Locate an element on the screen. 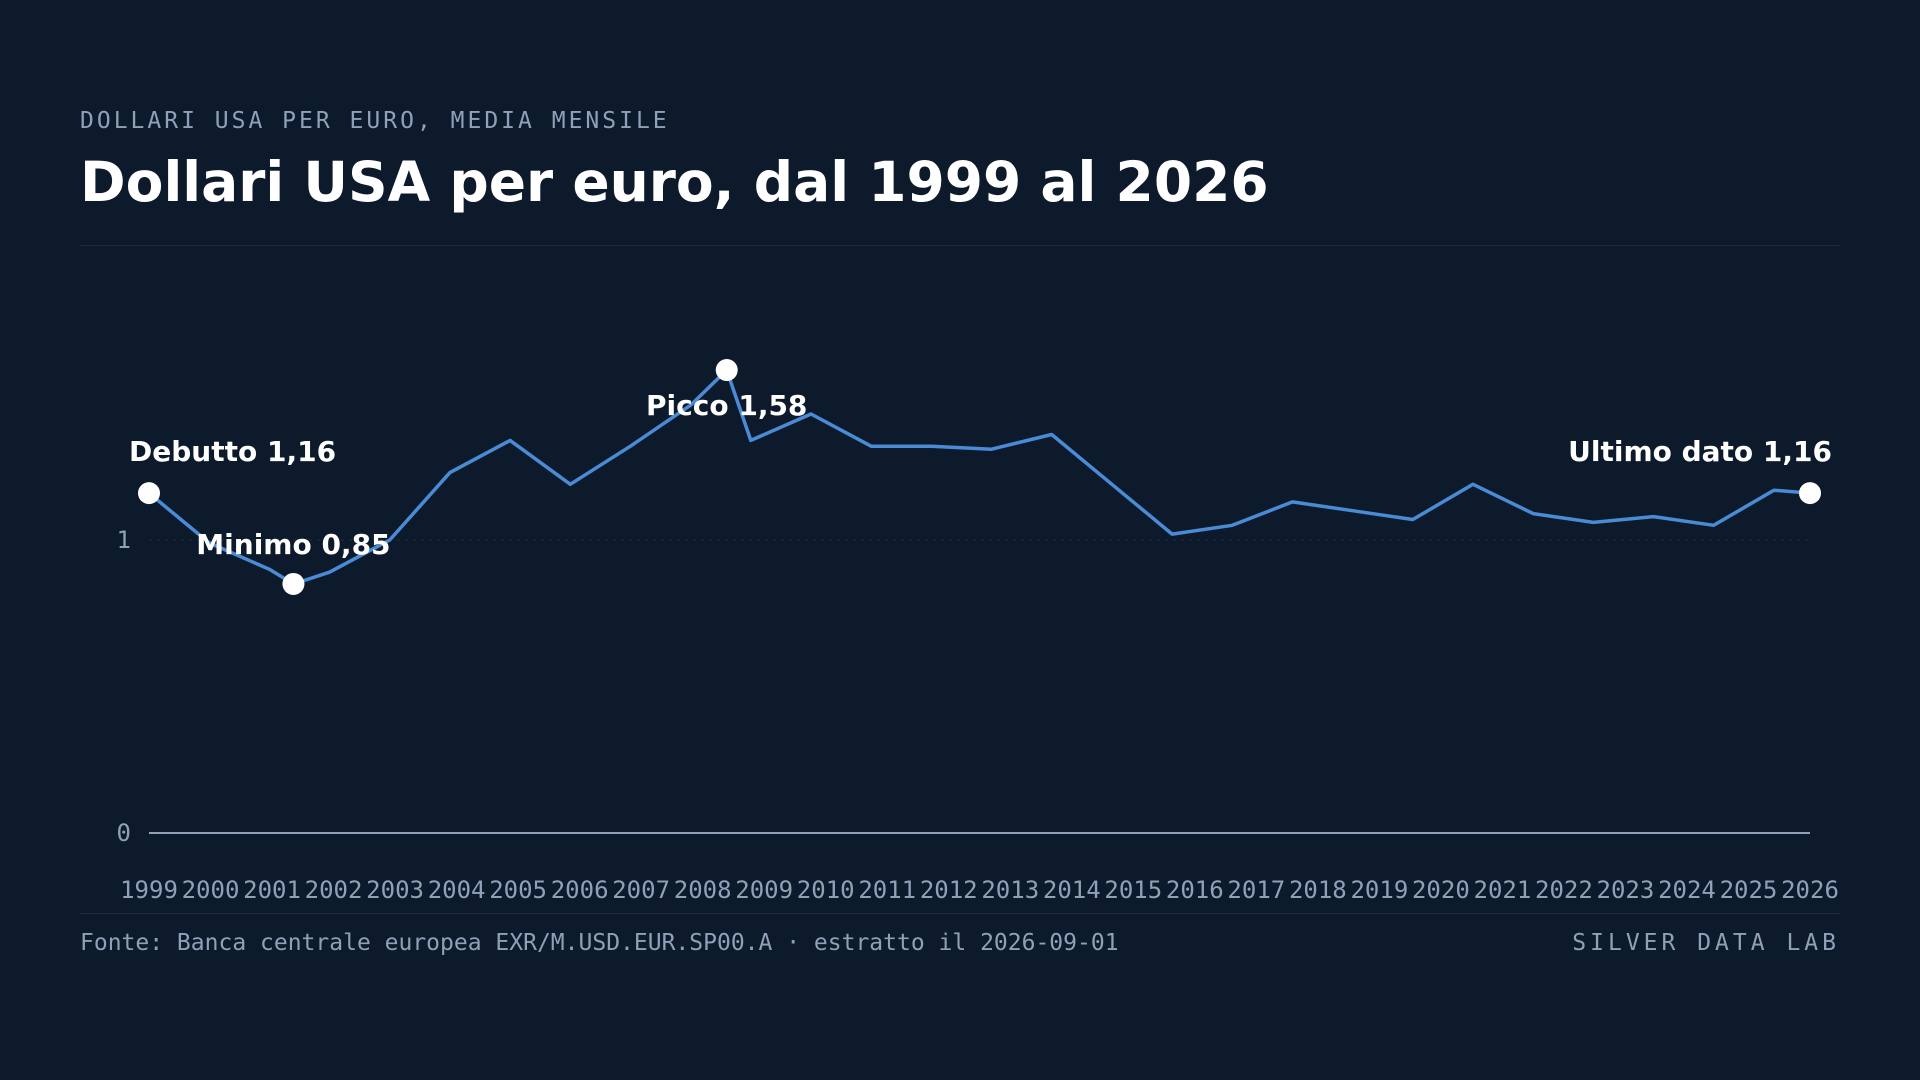 The image size is (1920, 1080). x-tick-label: 1999 is located at coordinates (149, 890).